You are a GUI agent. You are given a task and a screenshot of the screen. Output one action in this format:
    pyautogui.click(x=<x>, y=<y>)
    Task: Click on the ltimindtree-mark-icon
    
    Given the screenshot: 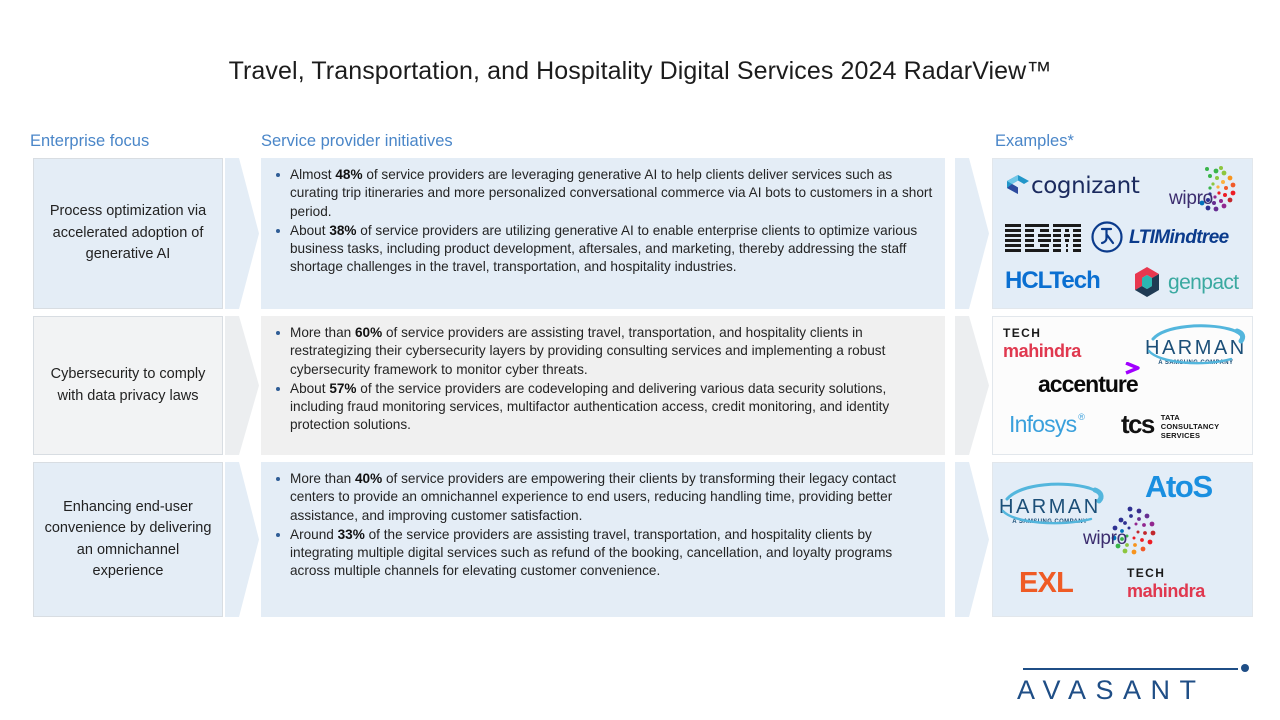 What is the action you would take?
    pyautogui.click(x=1107, y=237)
    